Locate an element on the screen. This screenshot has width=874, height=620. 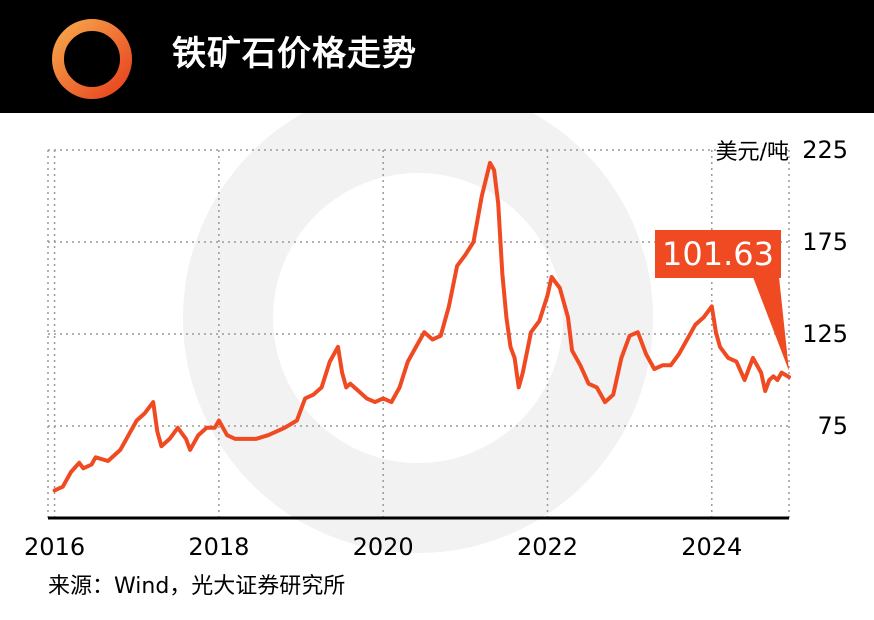
page-title: 铁矿石价格走势 is located at coordinates (294, 54).